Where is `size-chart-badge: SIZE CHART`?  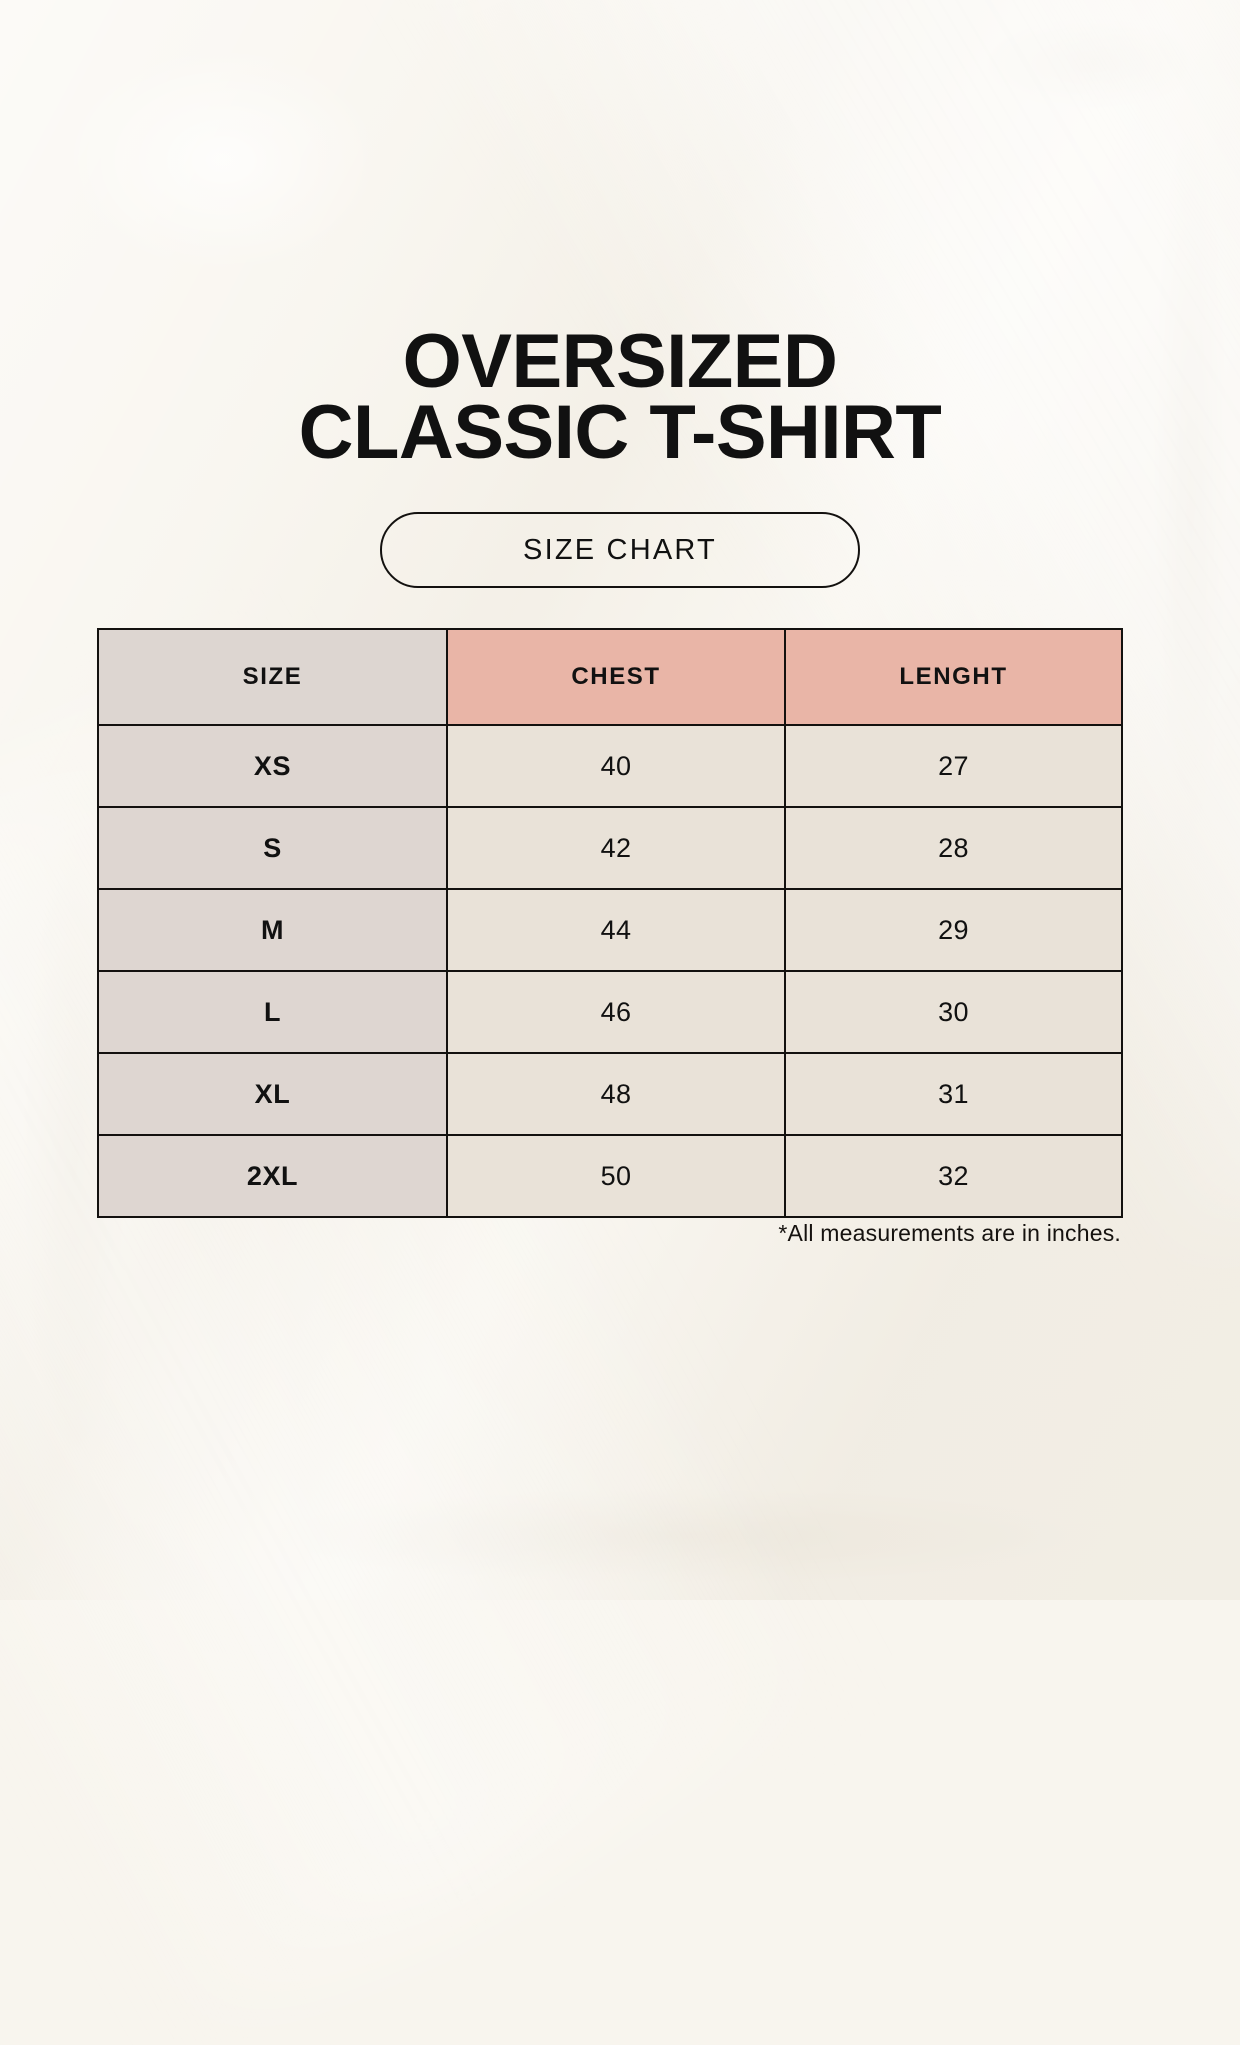 size-chart-badge: SIZE CHART is located at coordinates (620, 550).